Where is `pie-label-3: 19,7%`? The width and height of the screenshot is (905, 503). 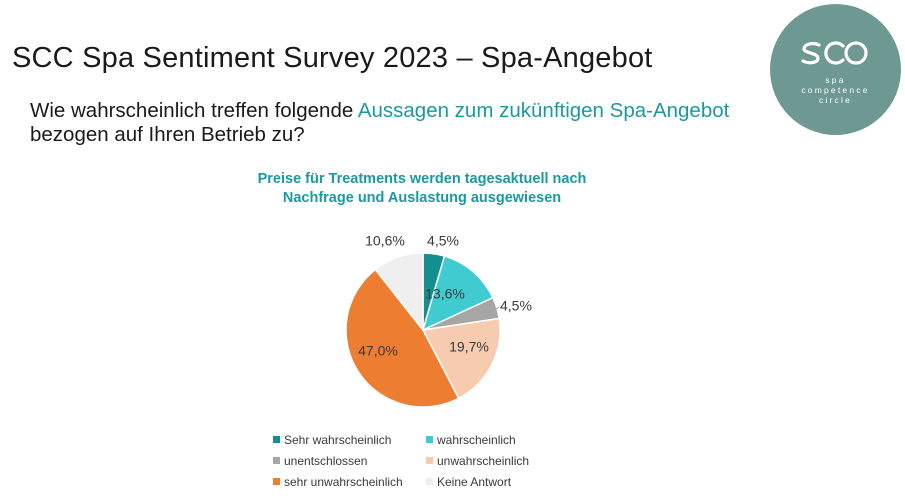 pie-label-3: 19,7% is located at coordinates (469, 347).